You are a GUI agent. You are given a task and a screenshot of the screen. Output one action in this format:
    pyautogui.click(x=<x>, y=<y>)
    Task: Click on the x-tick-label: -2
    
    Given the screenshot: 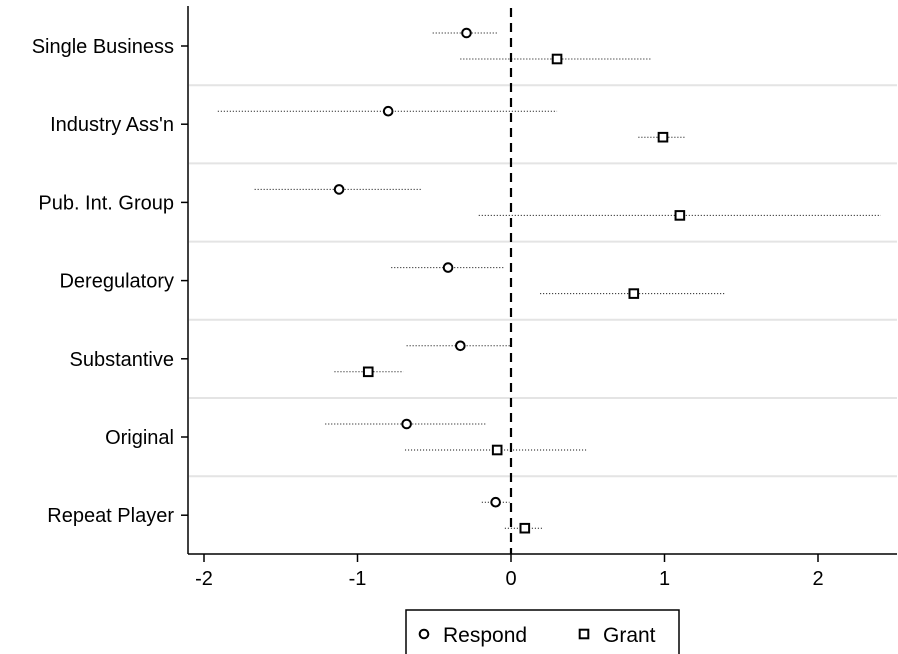 What is the action you would take?
    pyautogui.click(x=204, y=579)
    